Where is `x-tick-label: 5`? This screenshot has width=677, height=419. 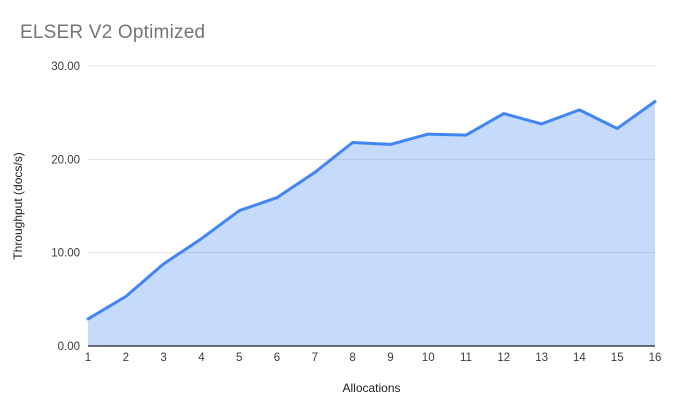
x-tick-label: 5 is located at coordinates (239, 358).